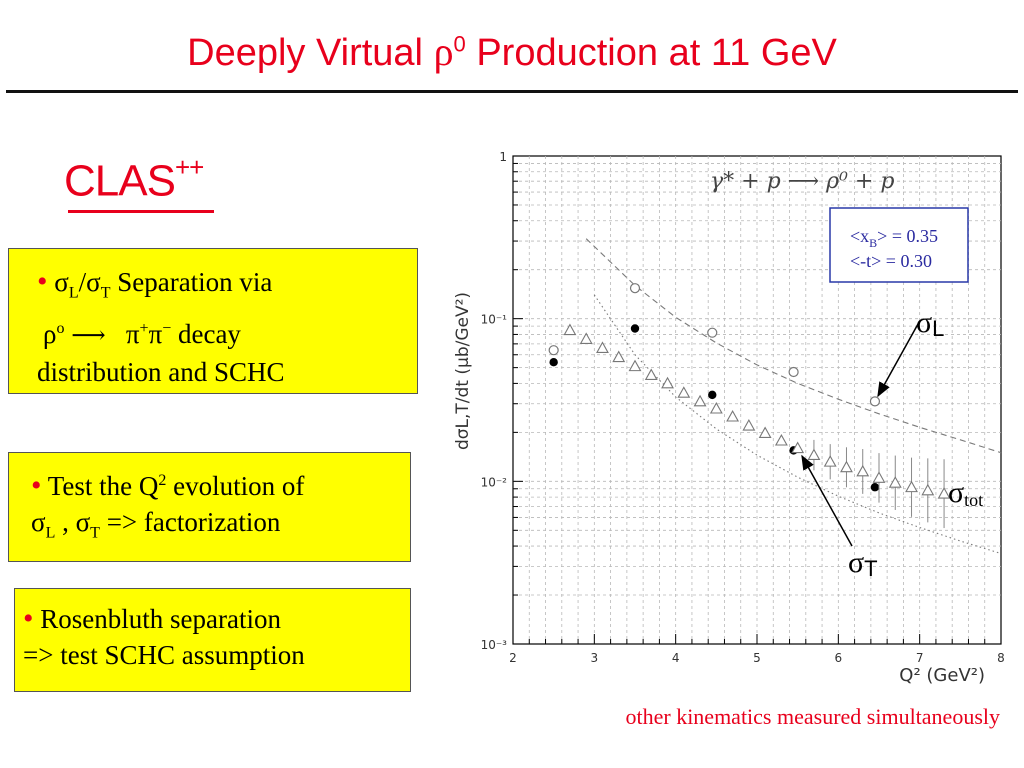 The width and height of the screenshot is (1024, 768). What do you see at coordinates (512, 91) in the screenshot?
I see `title-divider` at bounding box center [512, 91].